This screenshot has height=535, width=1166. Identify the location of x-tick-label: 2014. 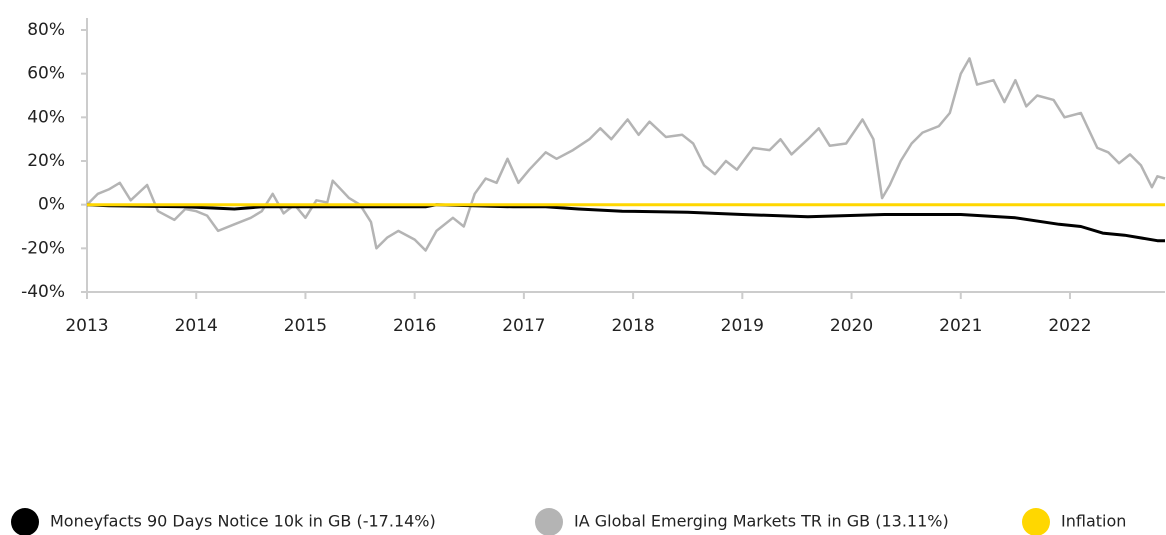
(196, 326).